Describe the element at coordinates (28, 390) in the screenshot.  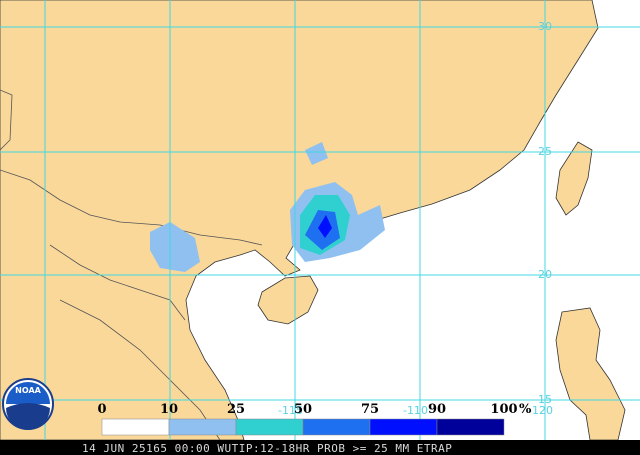
I see `logo-text: NOAA` at that location.